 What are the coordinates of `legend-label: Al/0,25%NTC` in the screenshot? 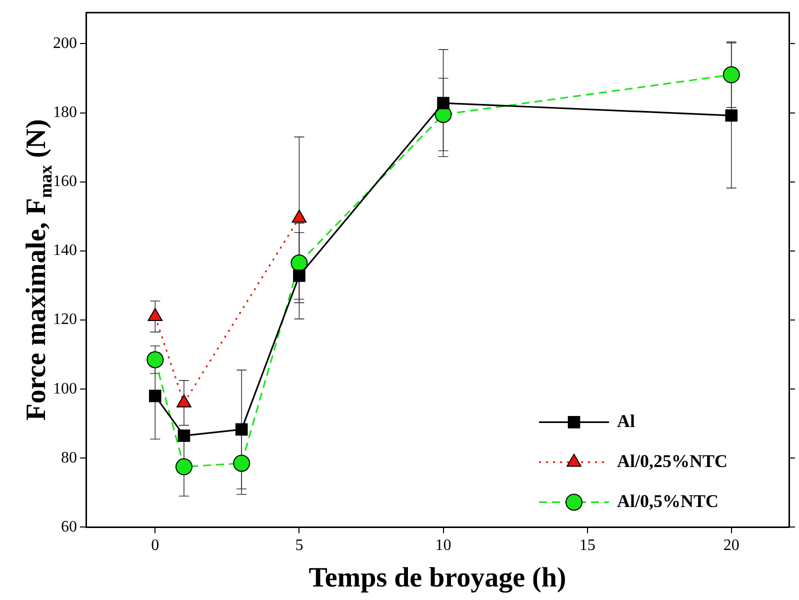 It's located at (672, 460).